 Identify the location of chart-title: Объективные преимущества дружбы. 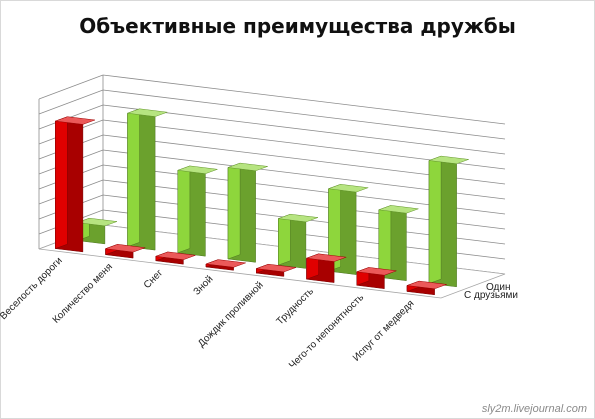
(297, 26).